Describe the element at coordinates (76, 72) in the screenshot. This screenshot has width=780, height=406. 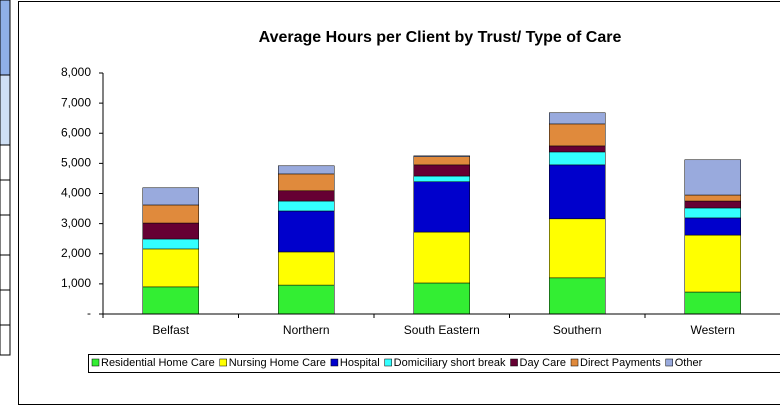
I see `y-tick-label: 8,000` at that location.